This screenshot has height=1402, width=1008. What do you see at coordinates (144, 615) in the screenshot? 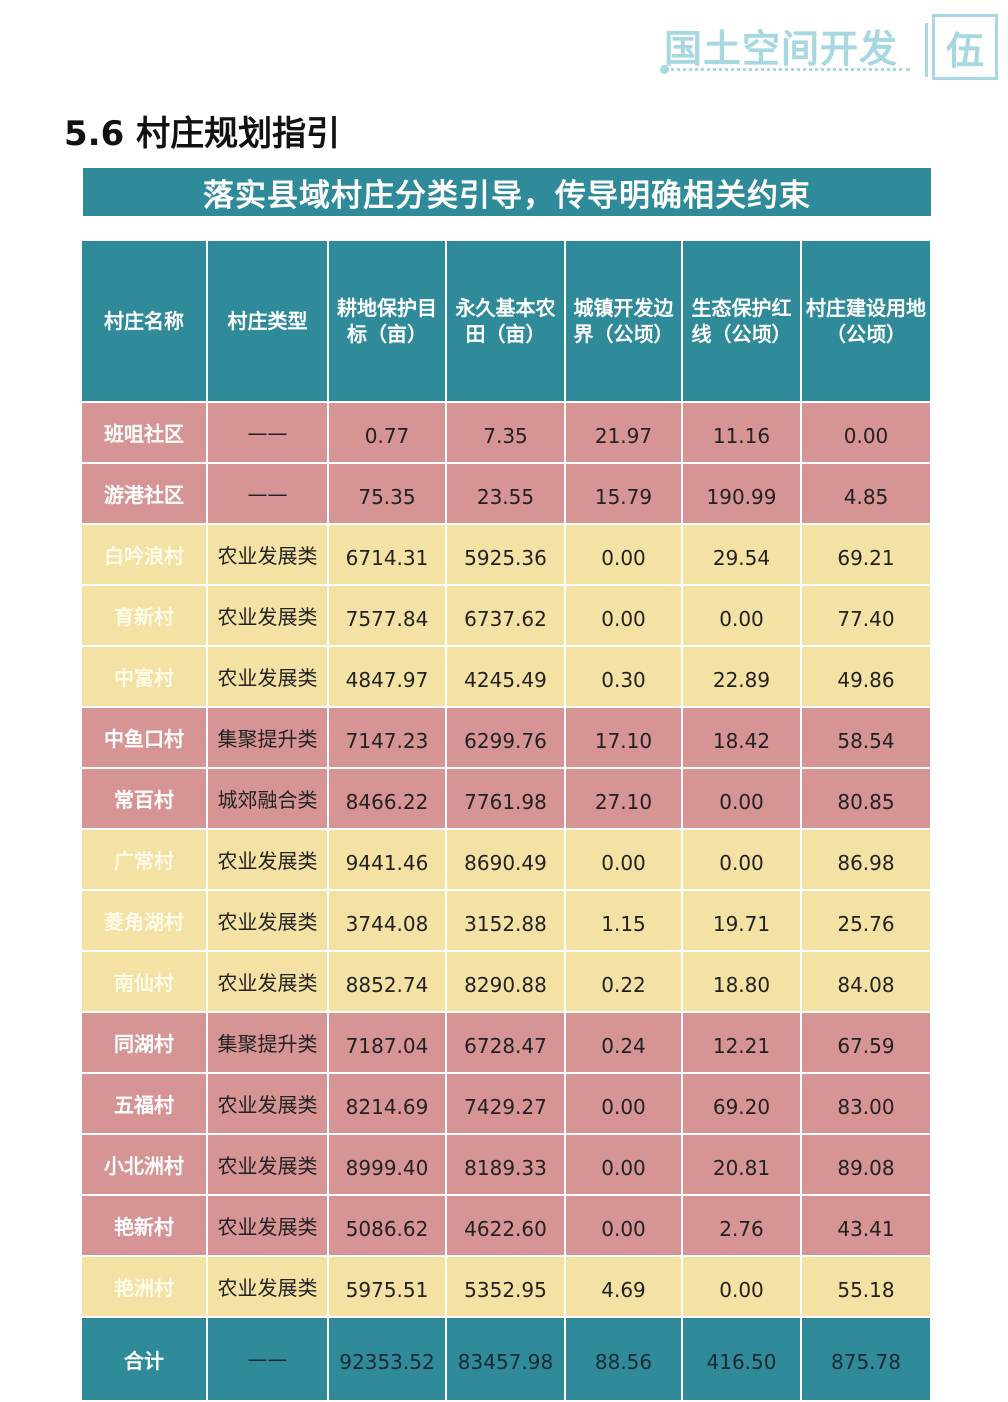
I see `village-name: 育新村` at bounding box center [144, 615].